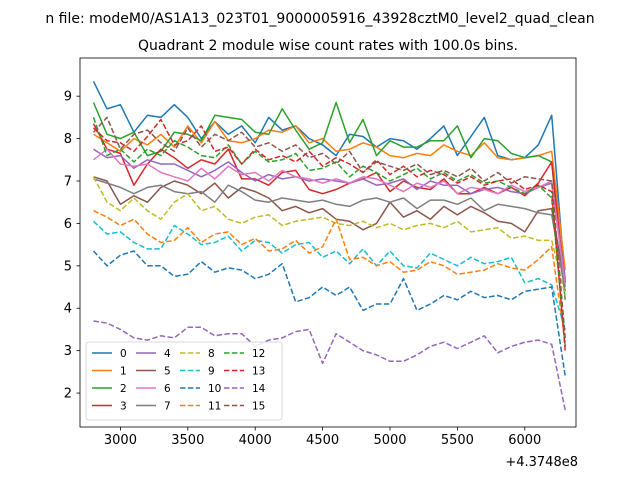 The height and width of the screenshot is (480, 640). I want to click on y-tick-label: 8, so click(68, 139).